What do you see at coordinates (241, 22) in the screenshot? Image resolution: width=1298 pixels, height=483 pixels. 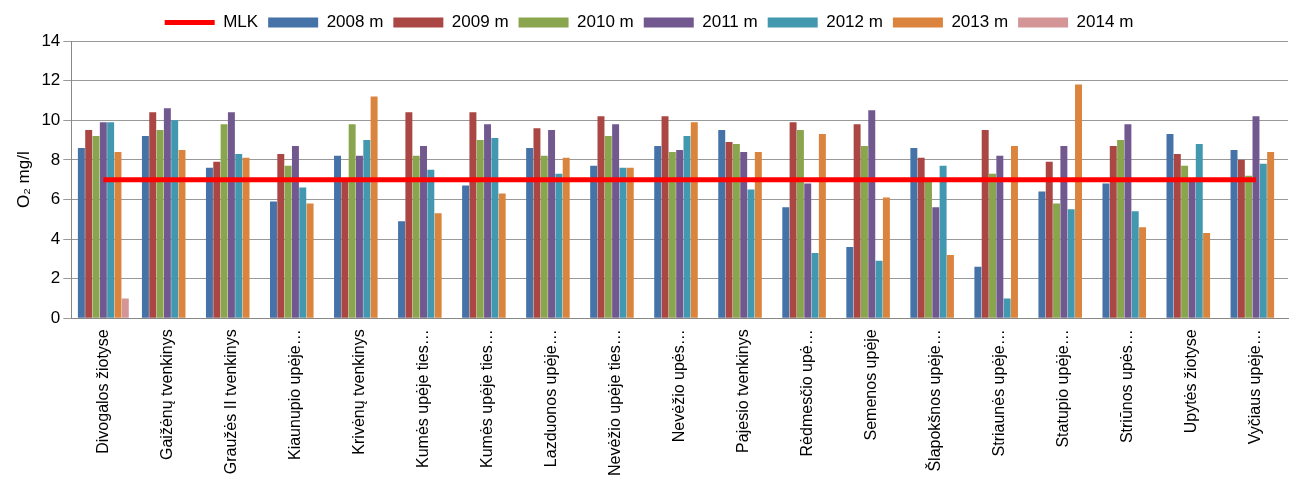 I see `legend-label: MLK` at bounding box center [241, 22].